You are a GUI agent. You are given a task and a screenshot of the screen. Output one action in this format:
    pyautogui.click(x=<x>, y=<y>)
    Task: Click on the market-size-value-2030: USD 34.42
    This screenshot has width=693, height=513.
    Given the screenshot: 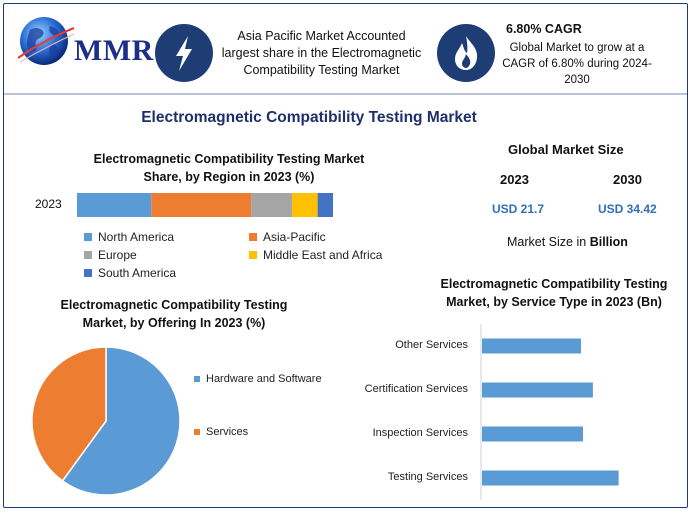 What is the action you would take?
    pyautogui.click(x=627, y=209)
    